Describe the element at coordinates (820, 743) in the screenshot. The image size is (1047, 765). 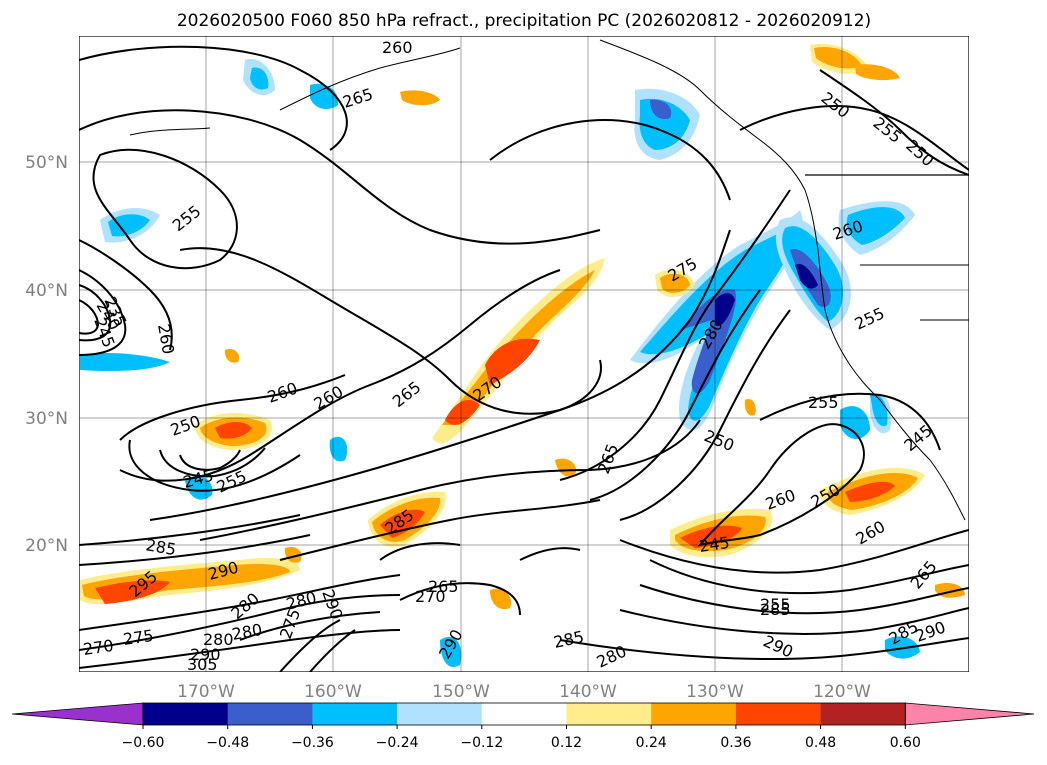
I see `colorbar-tick-label: 0.48` at that location.